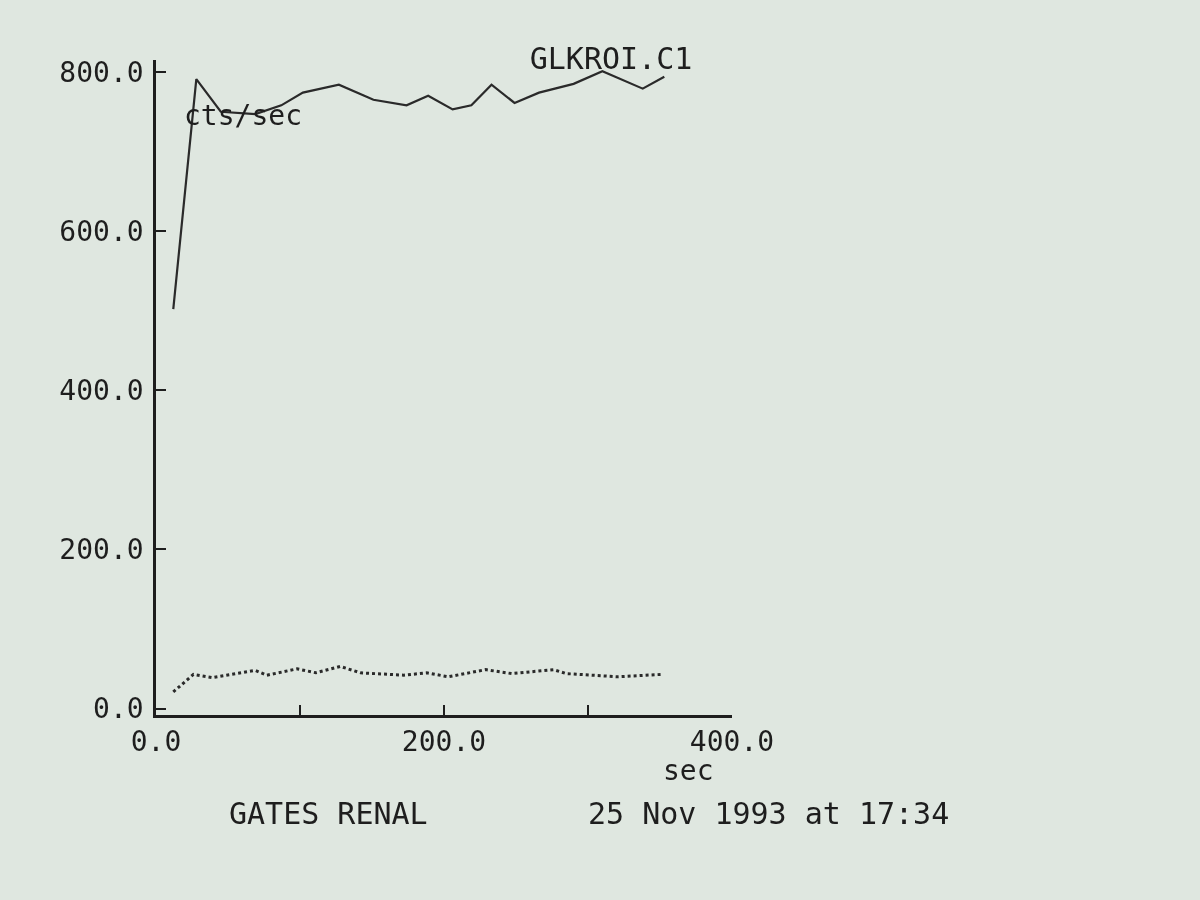  What do you see at coordinates (101, 231) in the screenshot?
I see `y-tick-label: 600.0` at bounding box center [101, 231].